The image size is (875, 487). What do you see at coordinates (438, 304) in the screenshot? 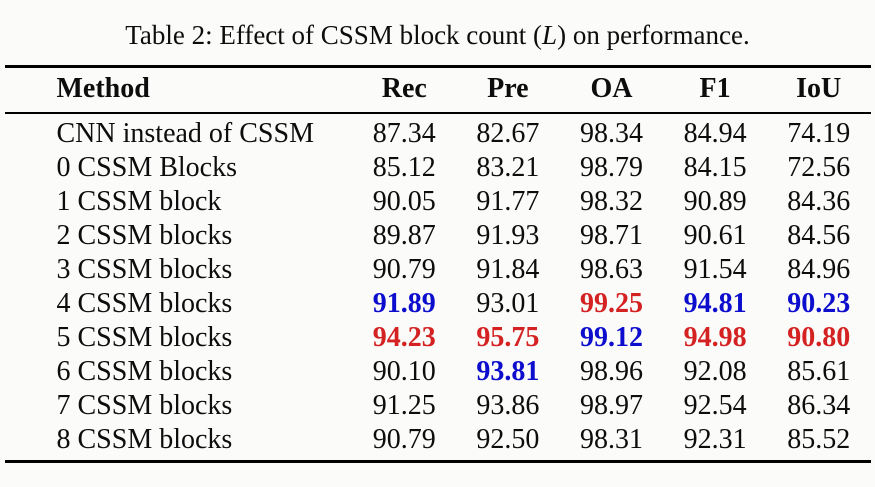
I see `table-row: 4 CSSM blocks 91.89 93.01 99.25 94.81 90.23` at bounding box center [438, 304].